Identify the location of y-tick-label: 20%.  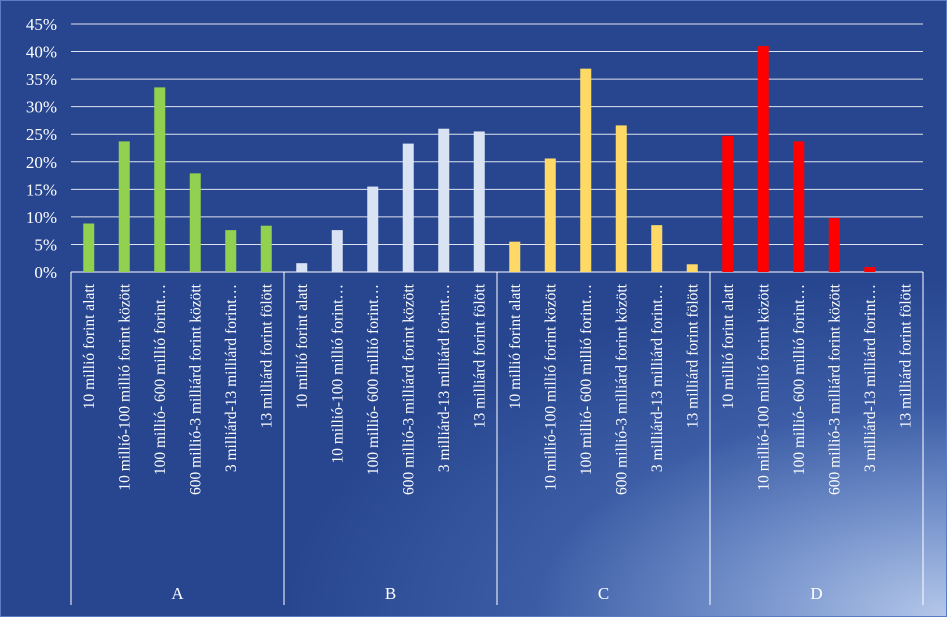
(41, 162).